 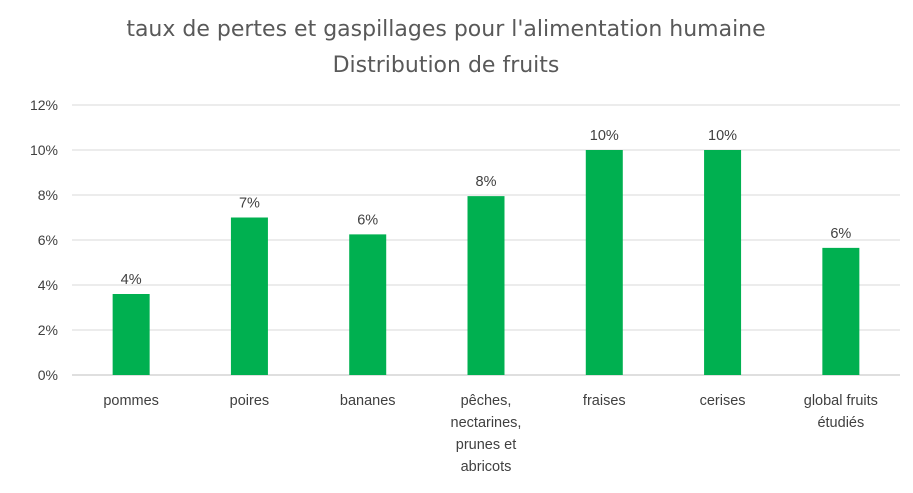 What do you see at coordinates (250, 401) in the screenshot?
I see `category-label: poires` at bounding box center [250, 401].